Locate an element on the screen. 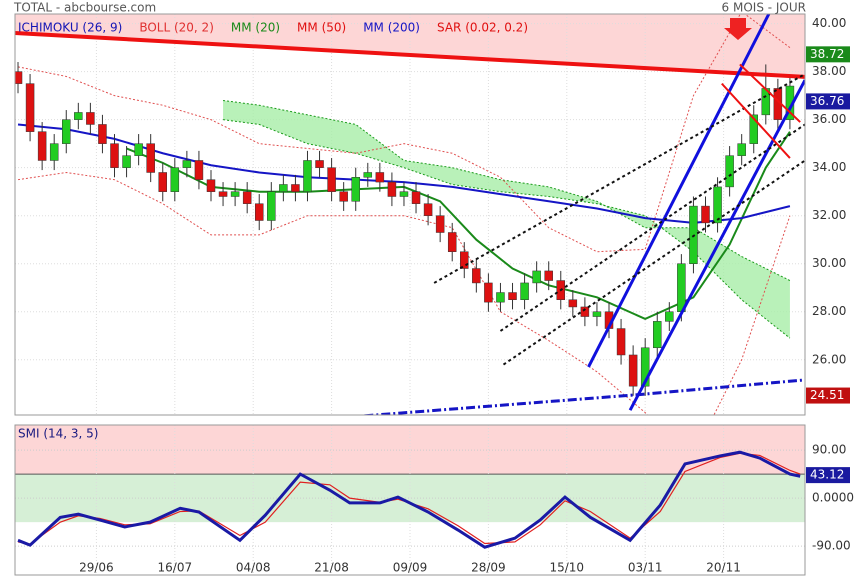 The height and width of the screenshot is (580, 855). legend-entry: SAR (0.02, 0.2) is located at coordinates (482, 28).